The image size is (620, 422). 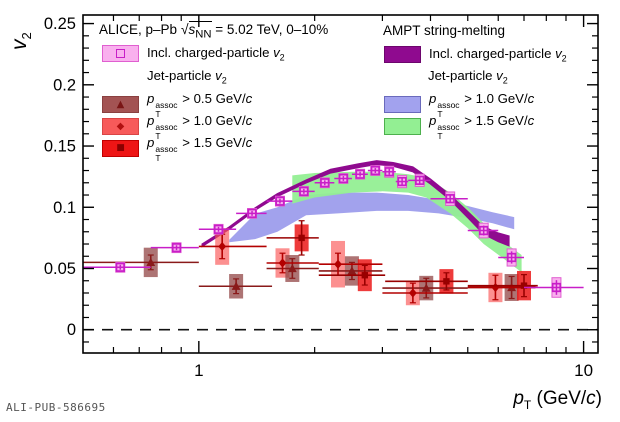 I want to click on legend-item-ampt-assoc-1p0: p assoc T > 1.0 GeV/c, so click(x=459, y=104).